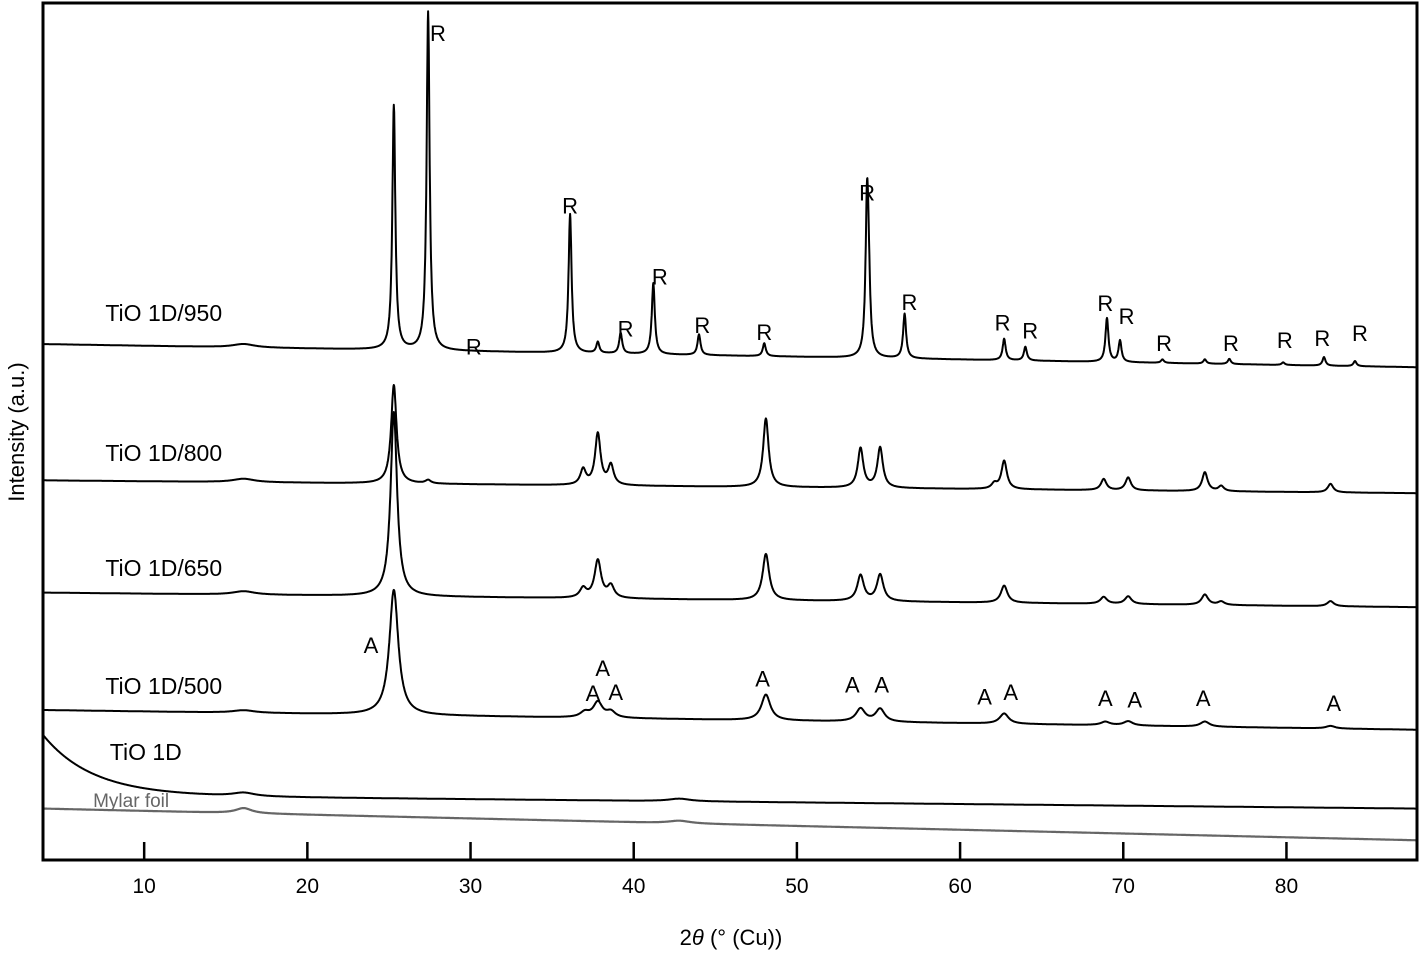 The width and height of the screenshot is (1421, 954). I want to click on x-axis-label-suffix: (° (Cu)), so click(743, 937).